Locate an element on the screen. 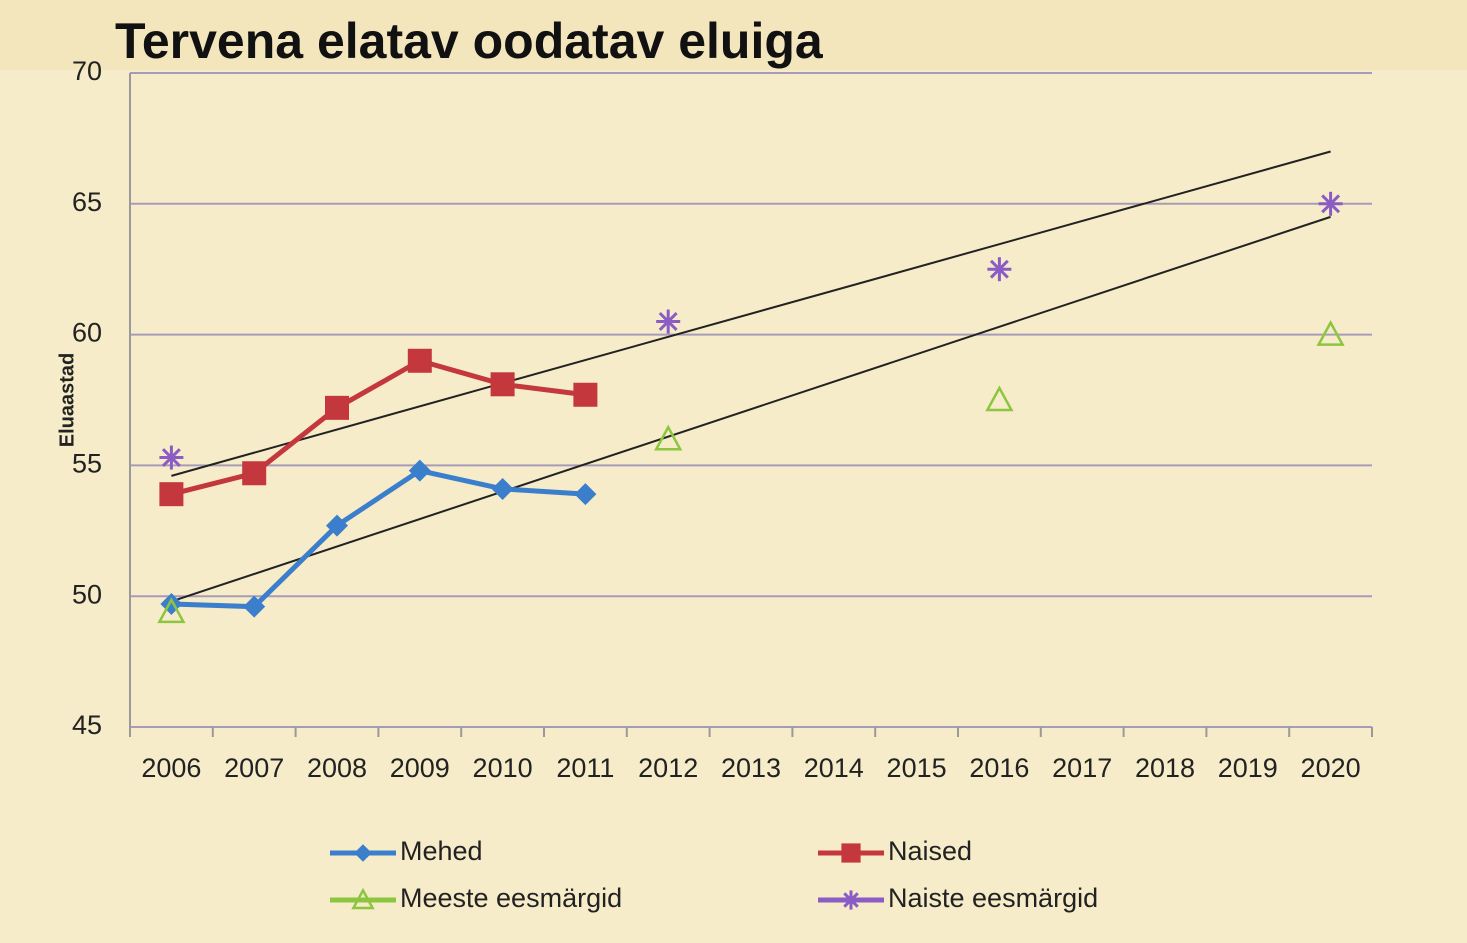 Image resolution: width=1467 pixels, height=943 pixels. y-tick-label: 70 is located at coordinates (87, 71).